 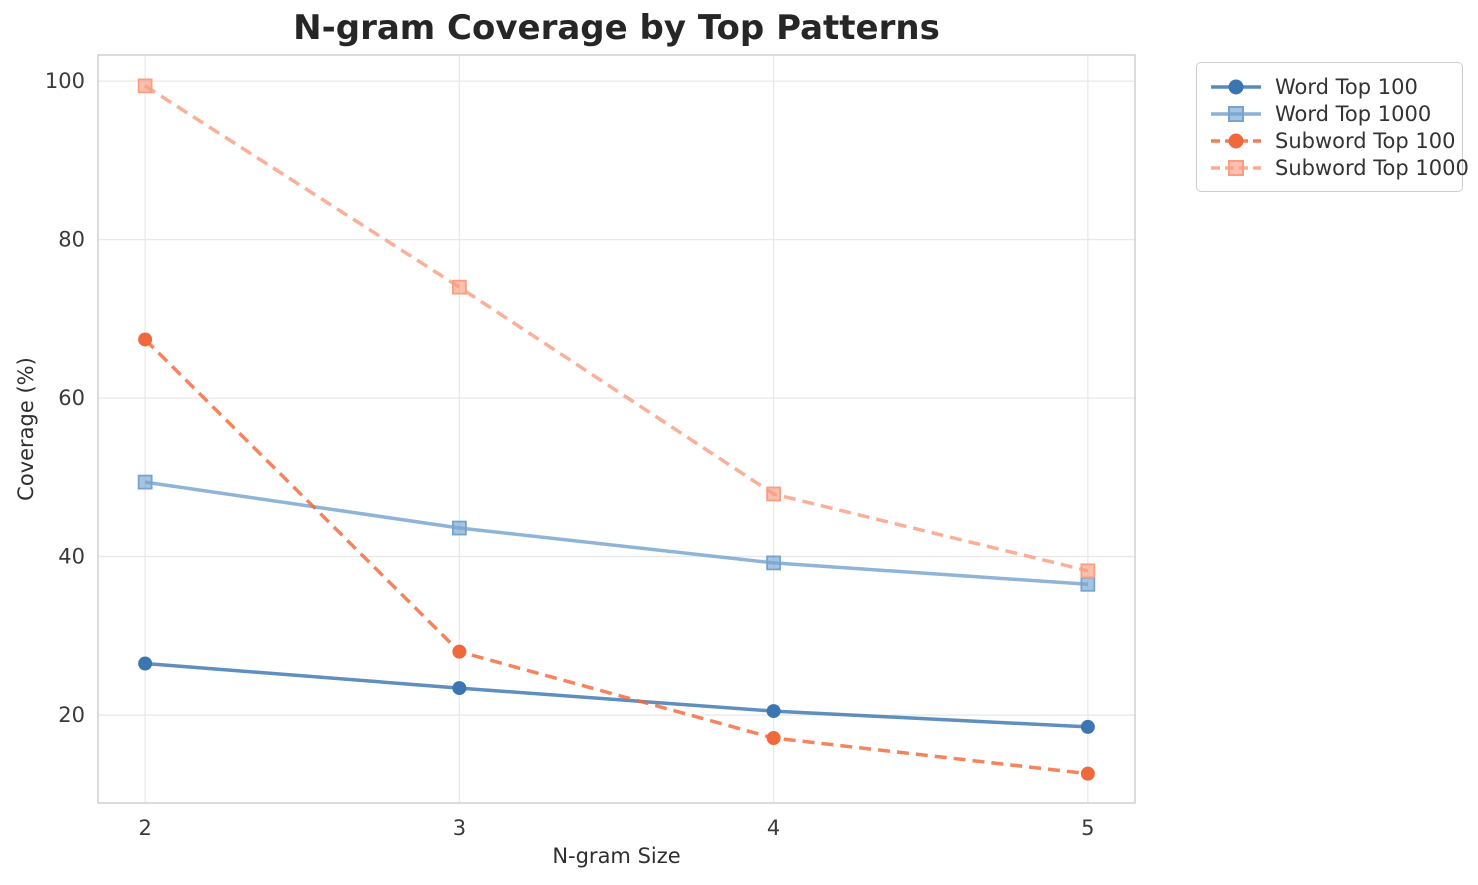 What do you see at coordinates (1353, 113) in the screenshot?
I see `legend-item-label: Word Top 1000` at bounding box center [1353, 113].